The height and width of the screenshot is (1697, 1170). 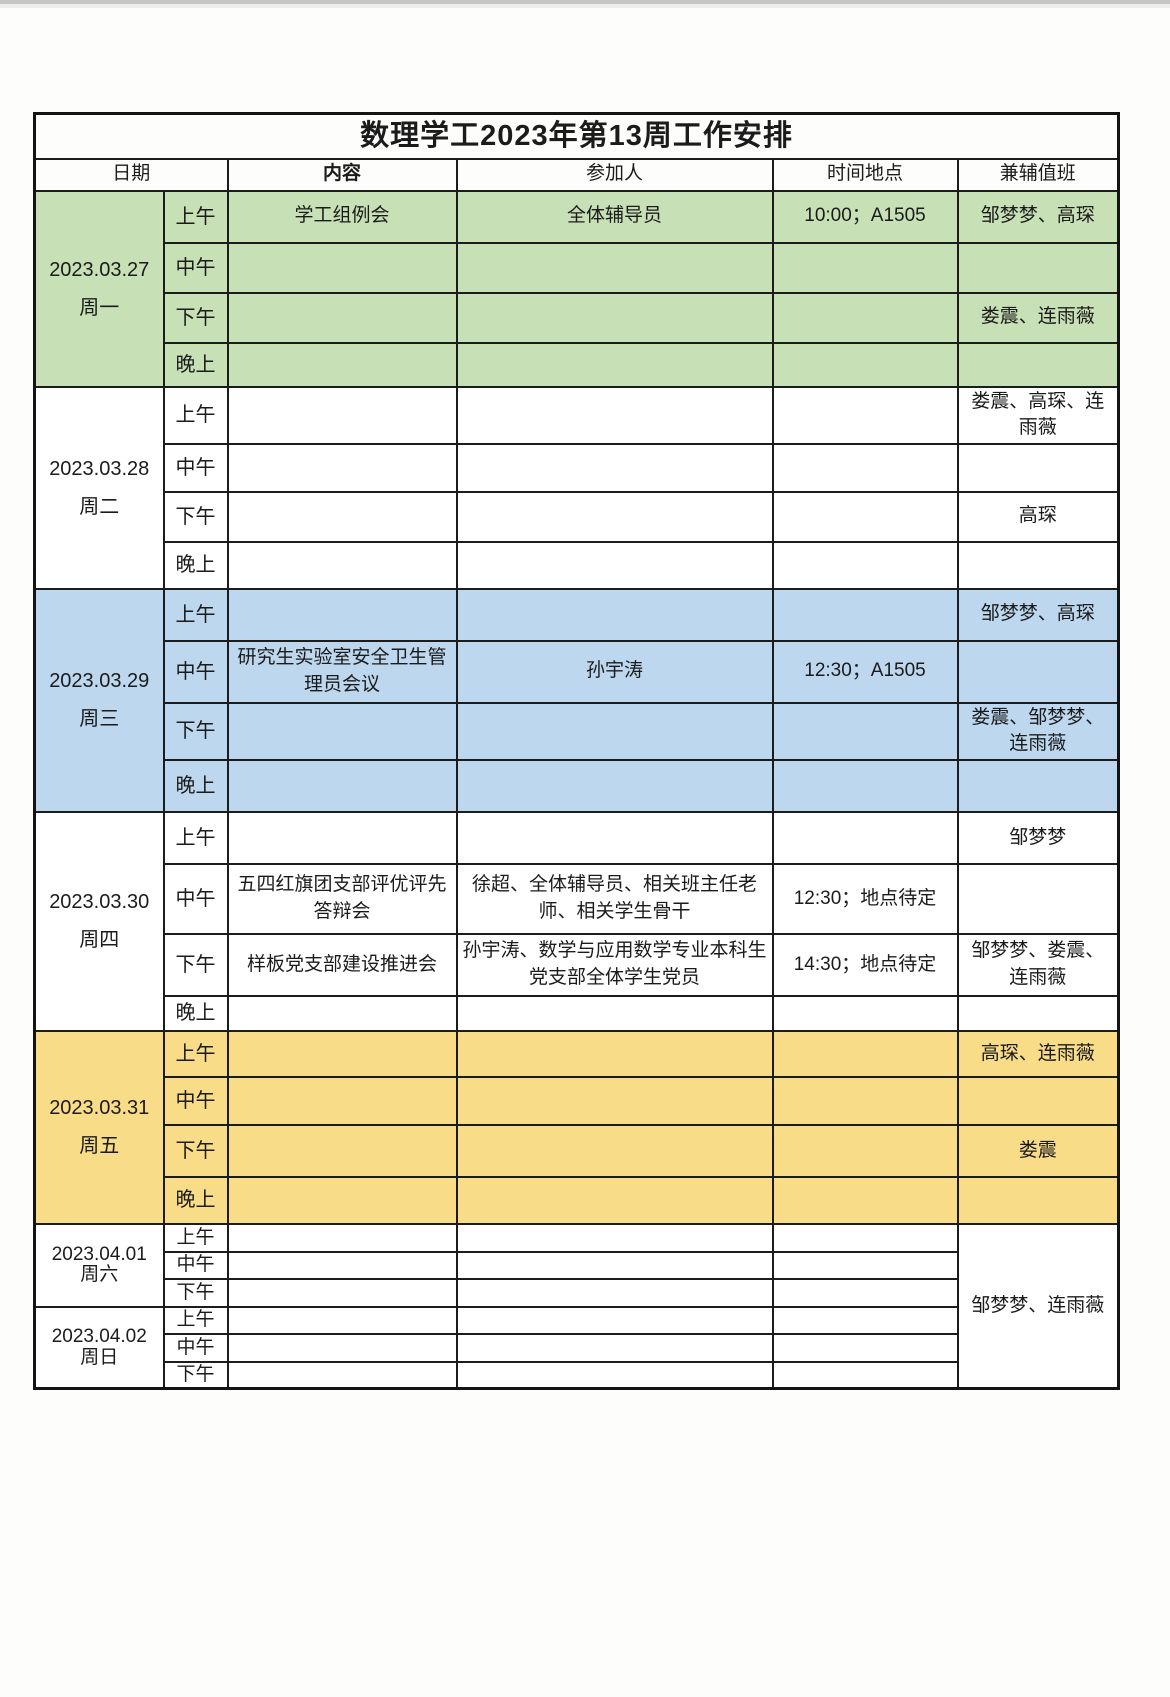 What do you see at coordinates (99, 700) in the screenshot?
I see `date-cell: 2023.03.29 周三` at bounding box center [99, 700].